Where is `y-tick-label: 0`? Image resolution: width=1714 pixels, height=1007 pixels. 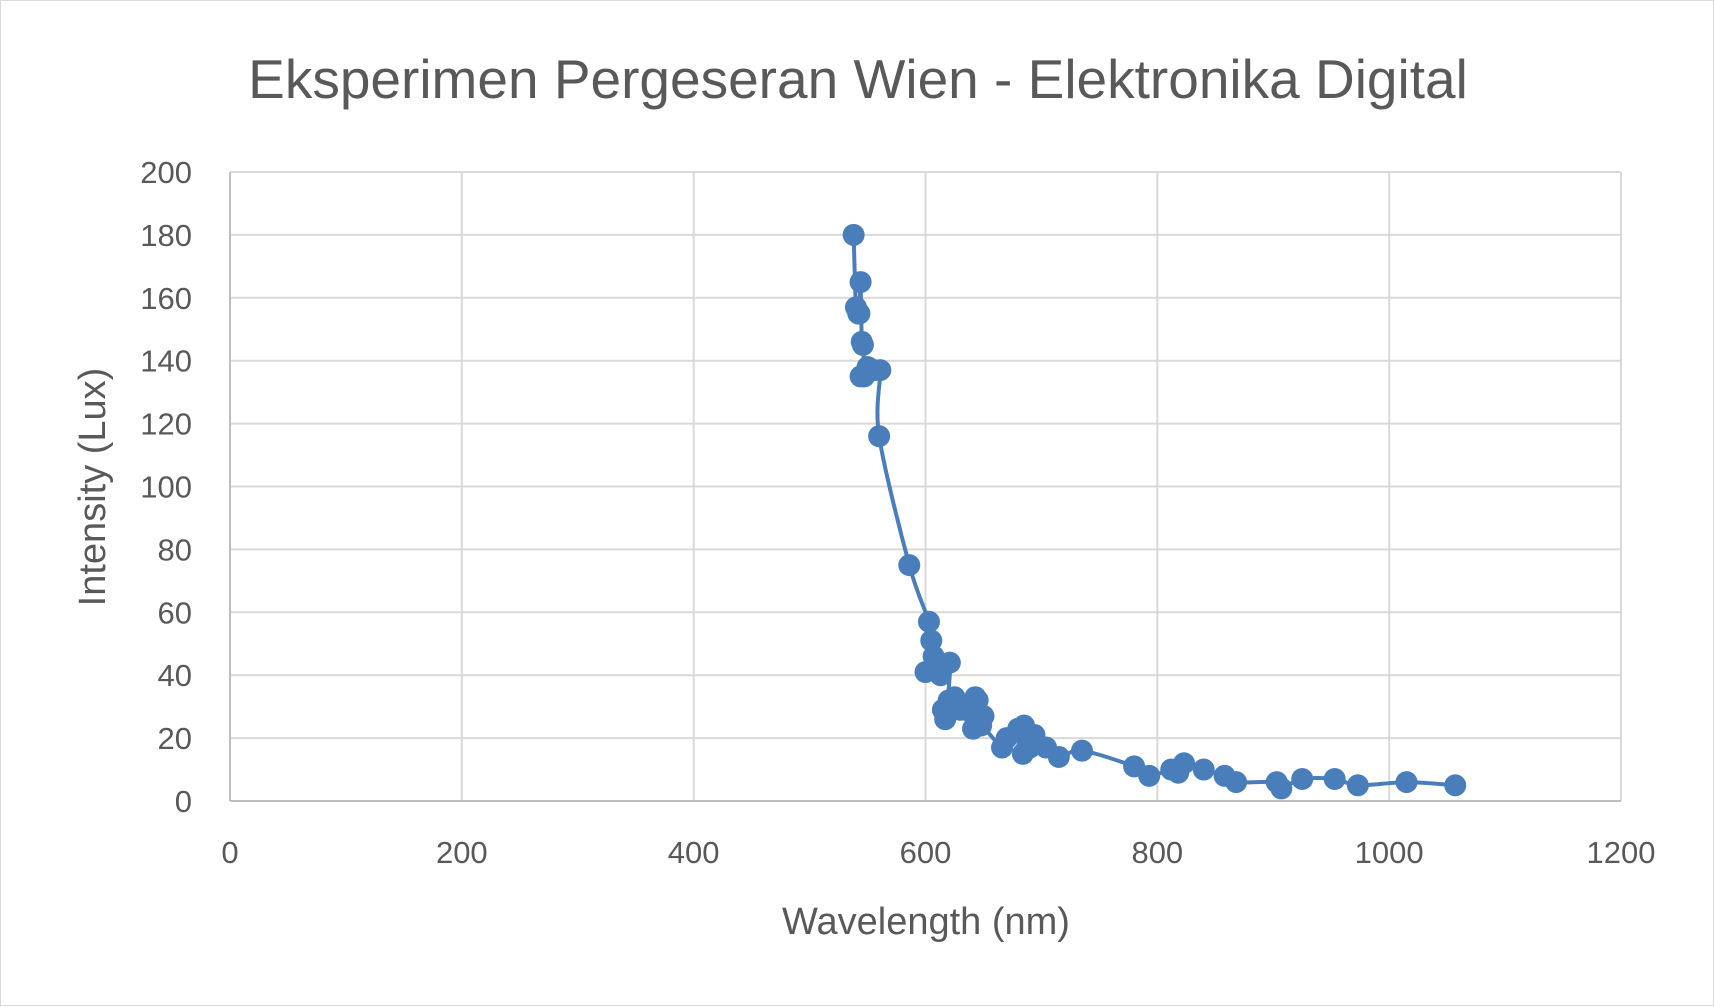
y-tick-label: 0 is located at coordinates (183, 801).